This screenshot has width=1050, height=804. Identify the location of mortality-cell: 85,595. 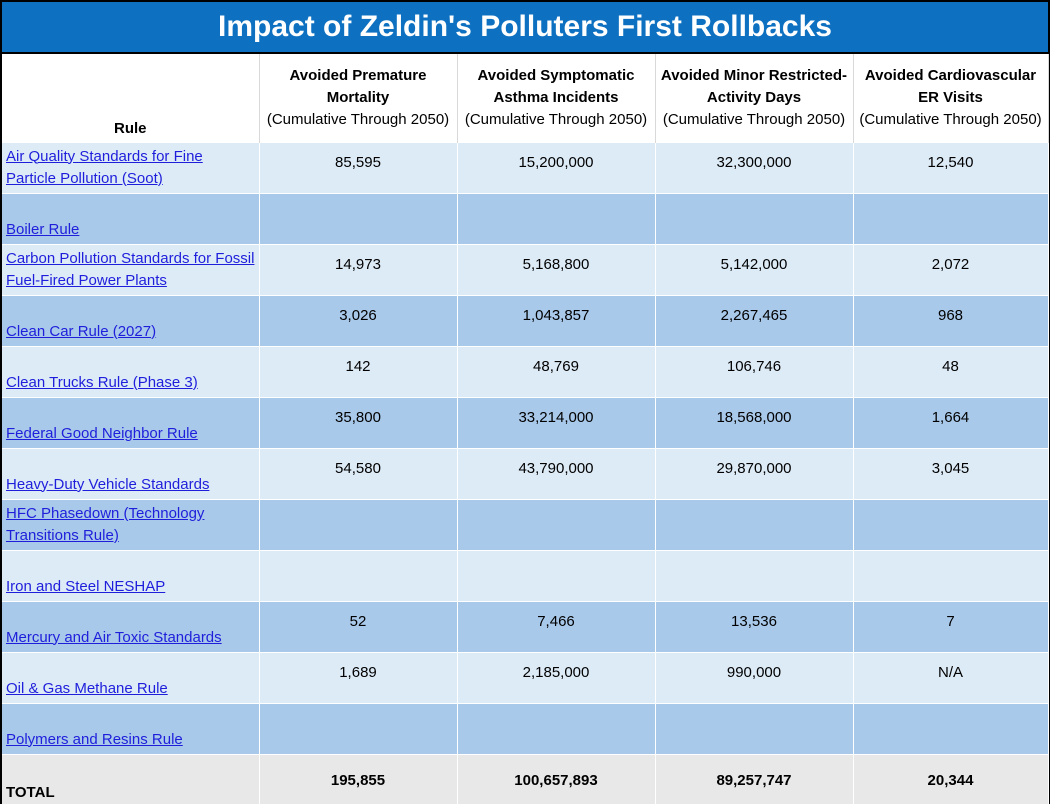
(358, 167).